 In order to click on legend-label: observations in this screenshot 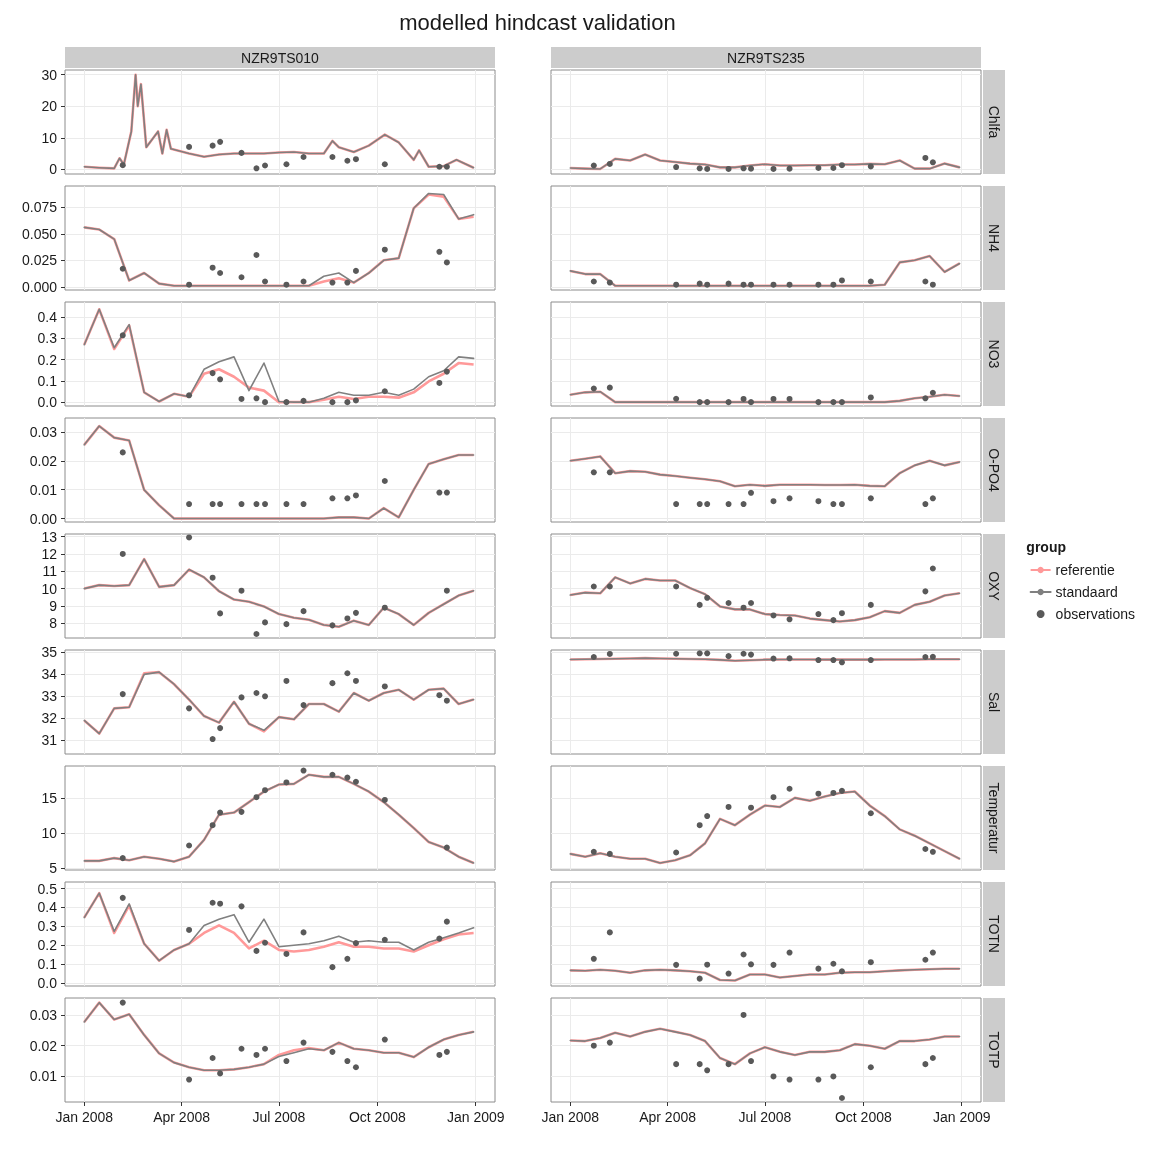, I will do `click(1095, 614)`.